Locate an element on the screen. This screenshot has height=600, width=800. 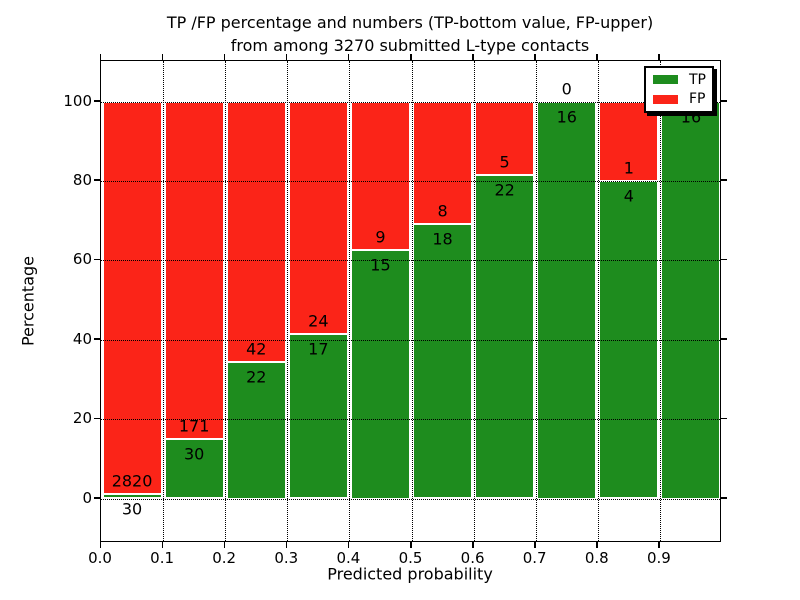
y-axis-label: Percentage is located at coordinates (28, 301).